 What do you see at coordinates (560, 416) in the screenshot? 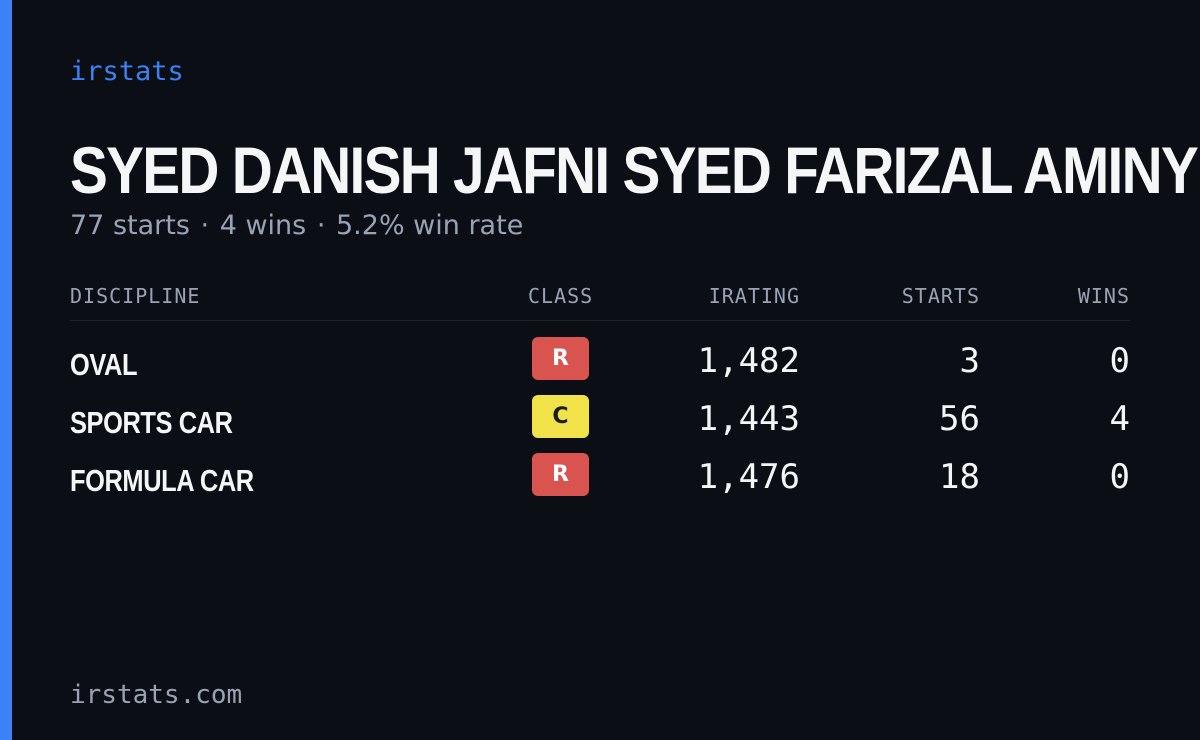
I see `license-class-badge: C` at bounding box center [560, 416].